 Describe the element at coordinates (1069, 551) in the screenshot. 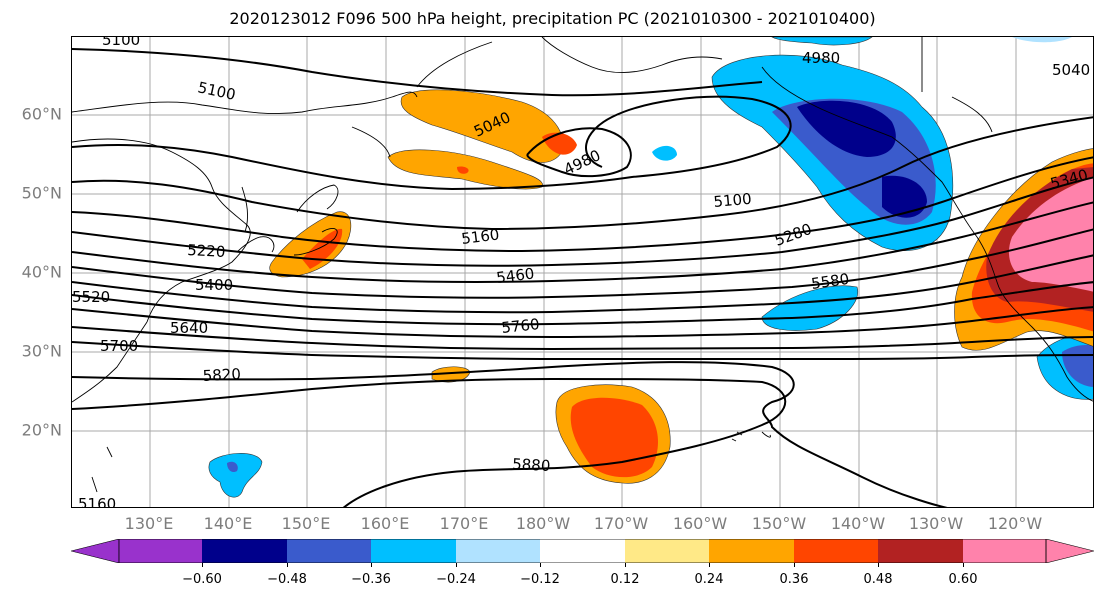

I see `colorbar-extend-max` at that location.